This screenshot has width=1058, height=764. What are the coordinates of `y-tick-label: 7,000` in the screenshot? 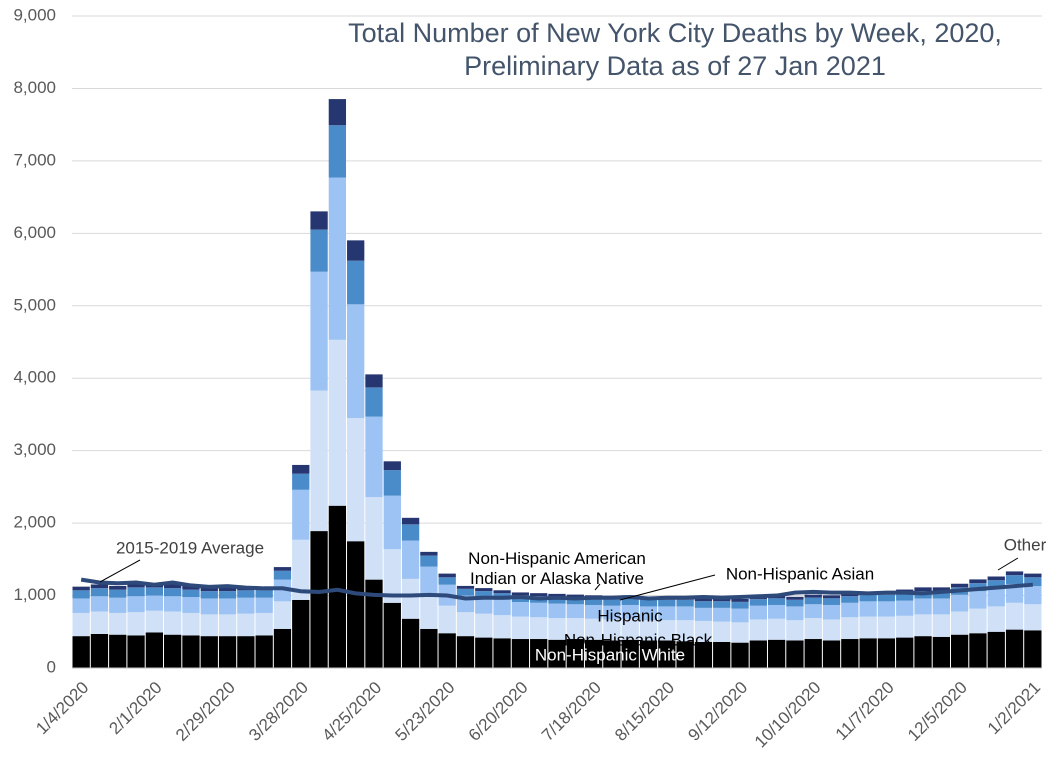 It's located at (34, 159).